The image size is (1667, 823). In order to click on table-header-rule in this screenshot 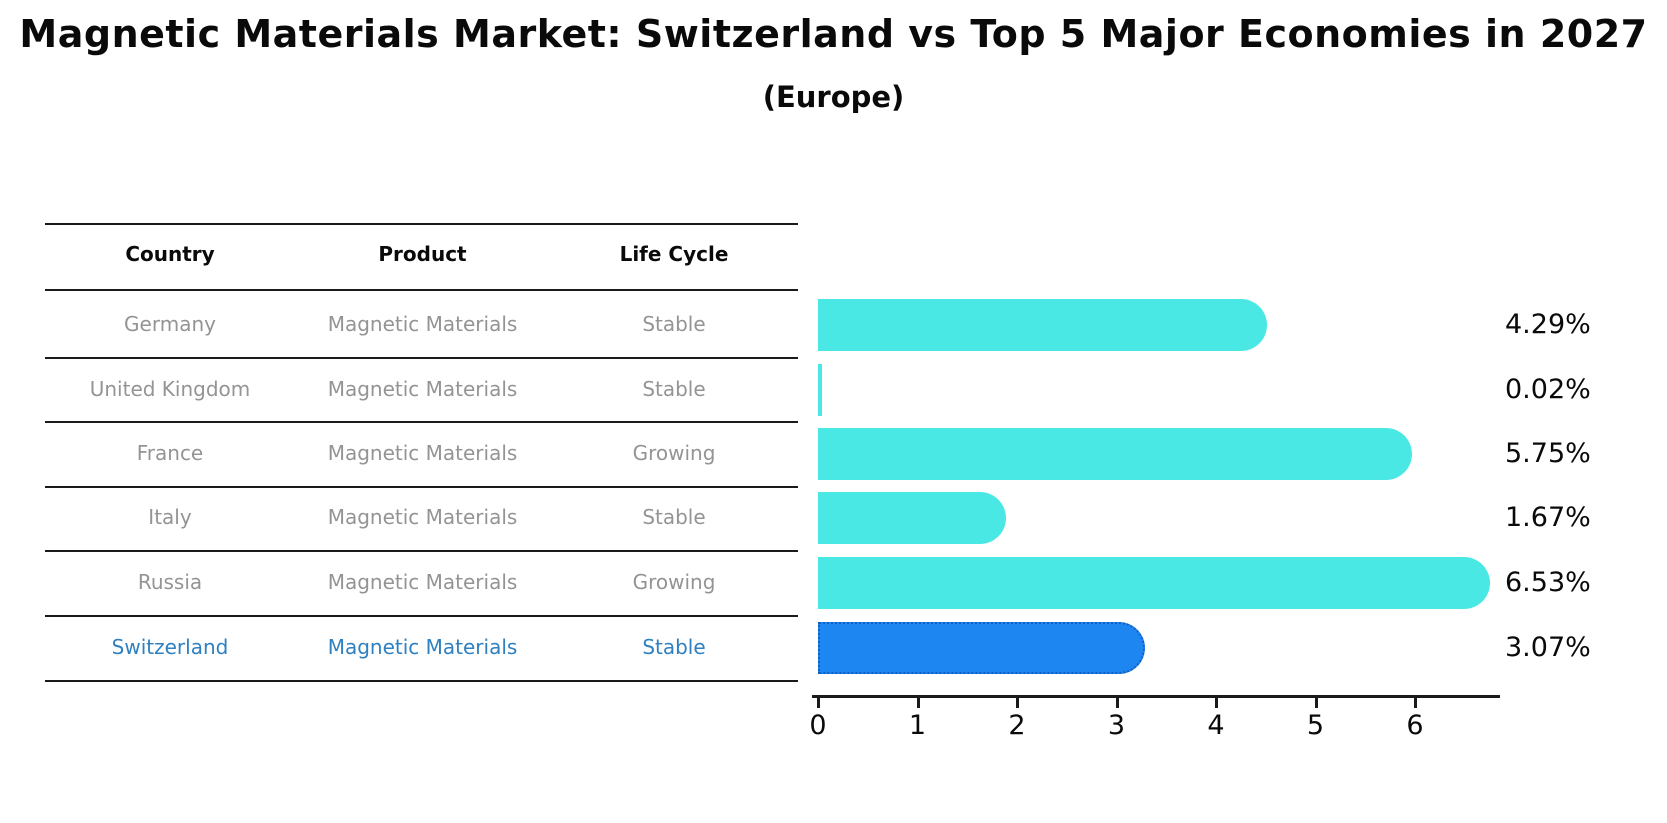, I will do `click(421, 290)`.